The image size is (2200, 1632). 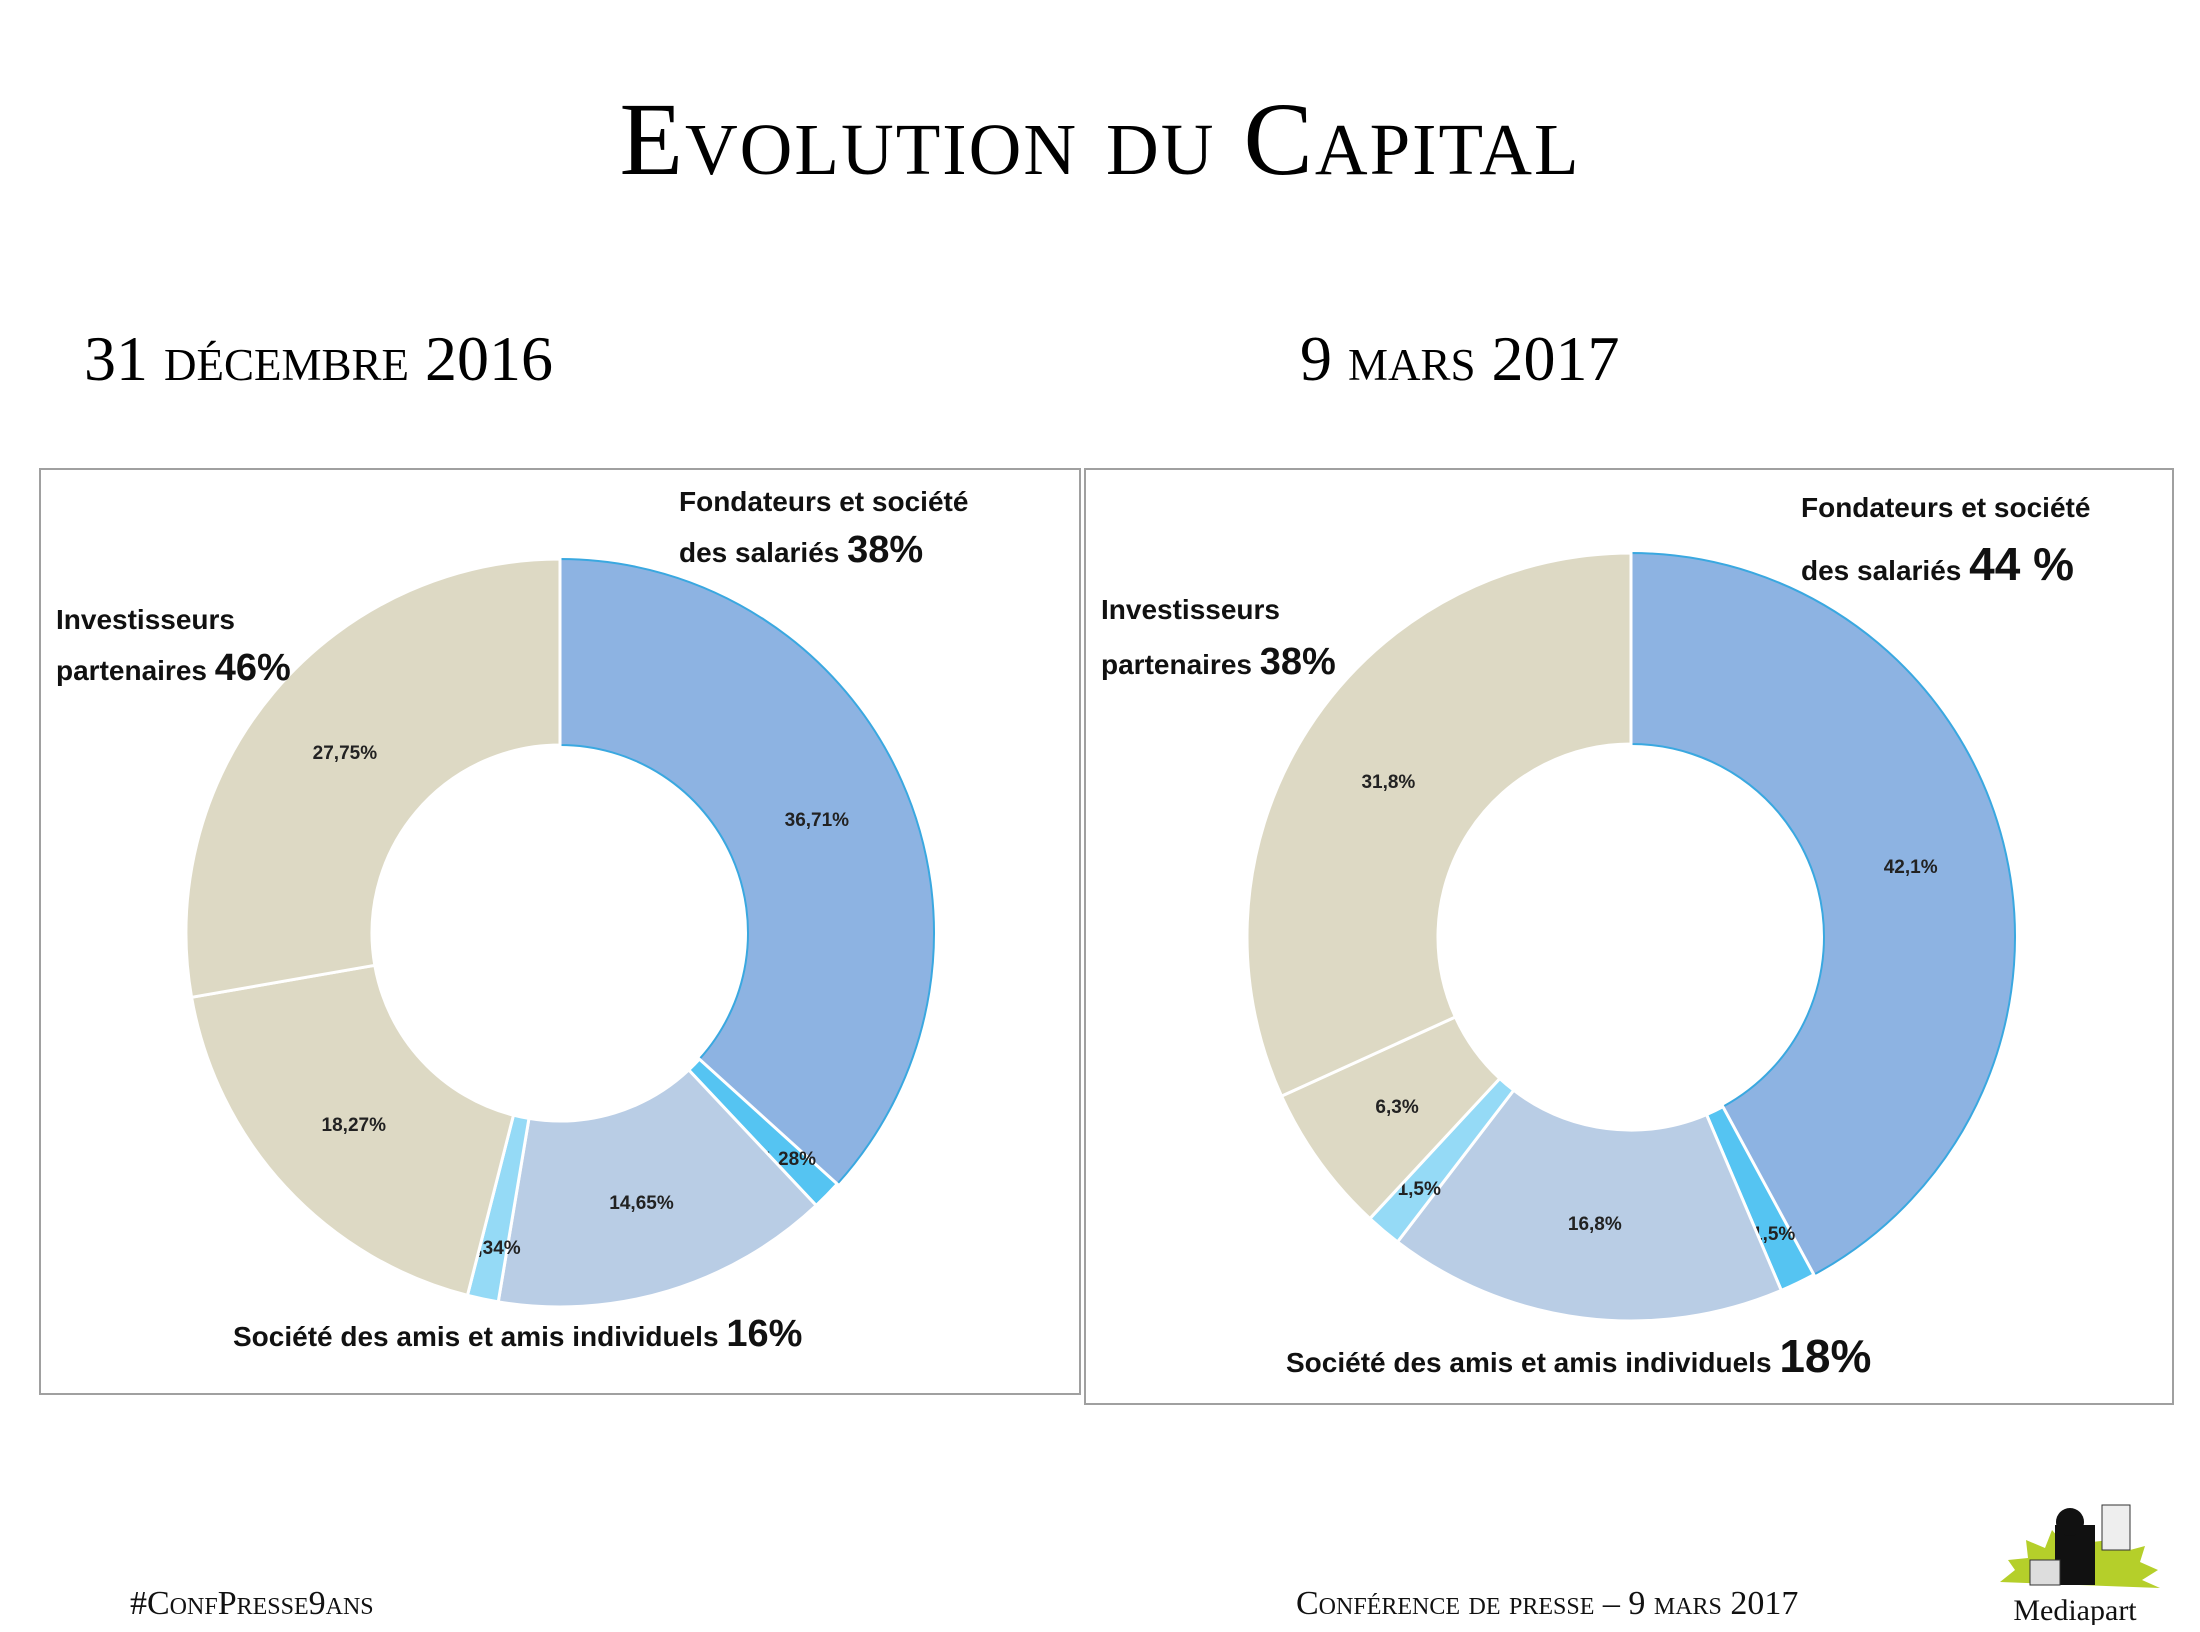 I want to click on slide-title: Evolution du Capital, so click(x=1100, y=139).